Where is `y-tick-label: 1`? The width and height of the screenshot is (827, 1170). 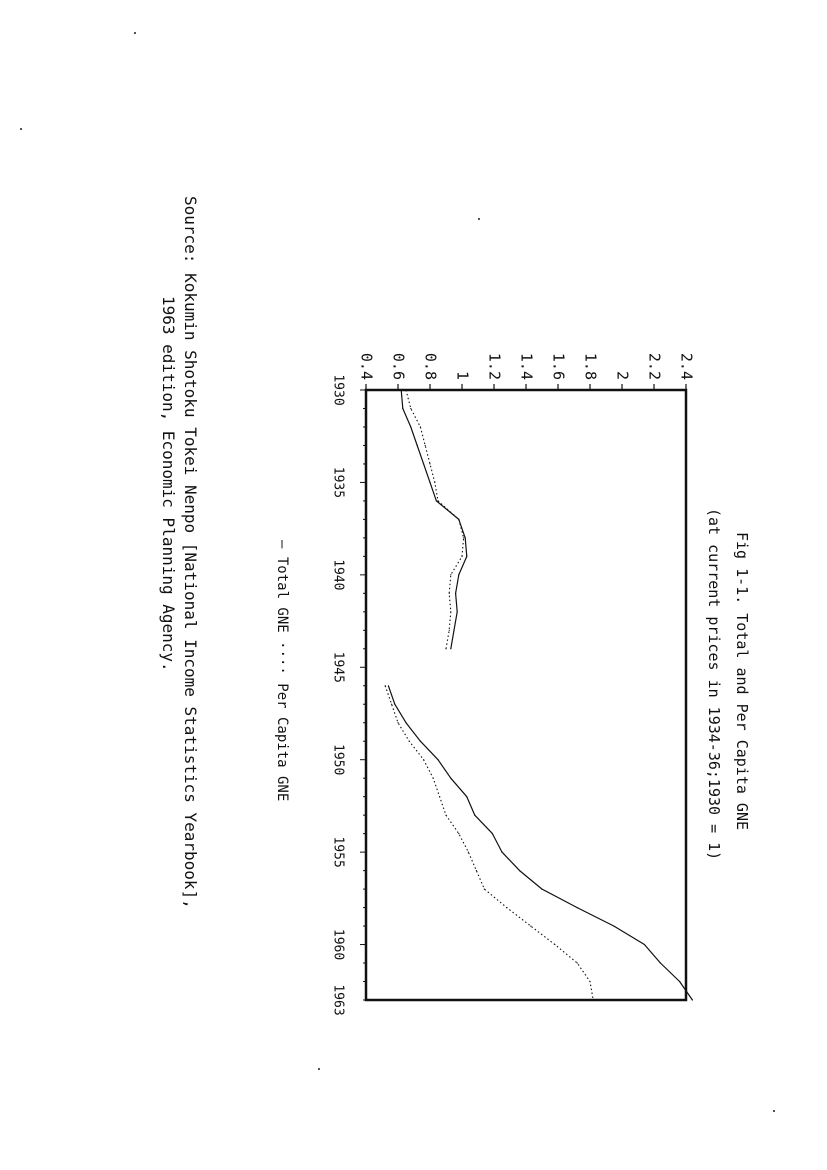
y-tick-label: 1 is located at coordinates (463, 375).